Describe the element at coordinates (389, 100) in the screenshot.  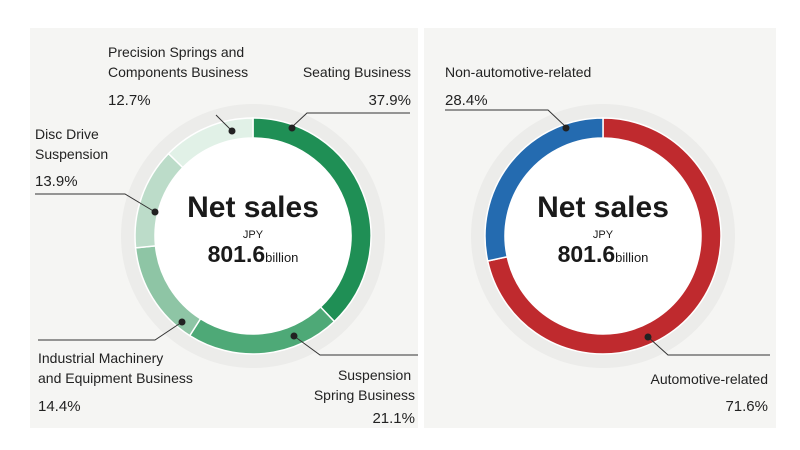
I see `pct-seating: 37.9%` at that location.